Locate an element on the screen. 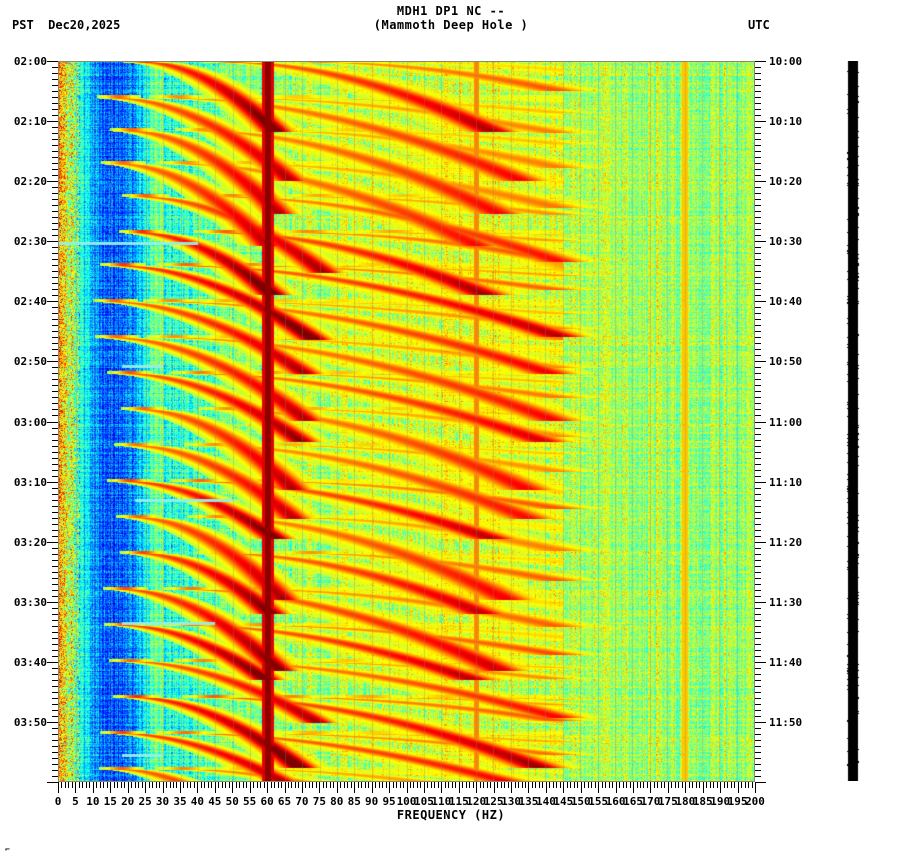 The width and height of the screenshot is (902, 864). frequency-tick-label: 5 is located at coordinates (75, 801).